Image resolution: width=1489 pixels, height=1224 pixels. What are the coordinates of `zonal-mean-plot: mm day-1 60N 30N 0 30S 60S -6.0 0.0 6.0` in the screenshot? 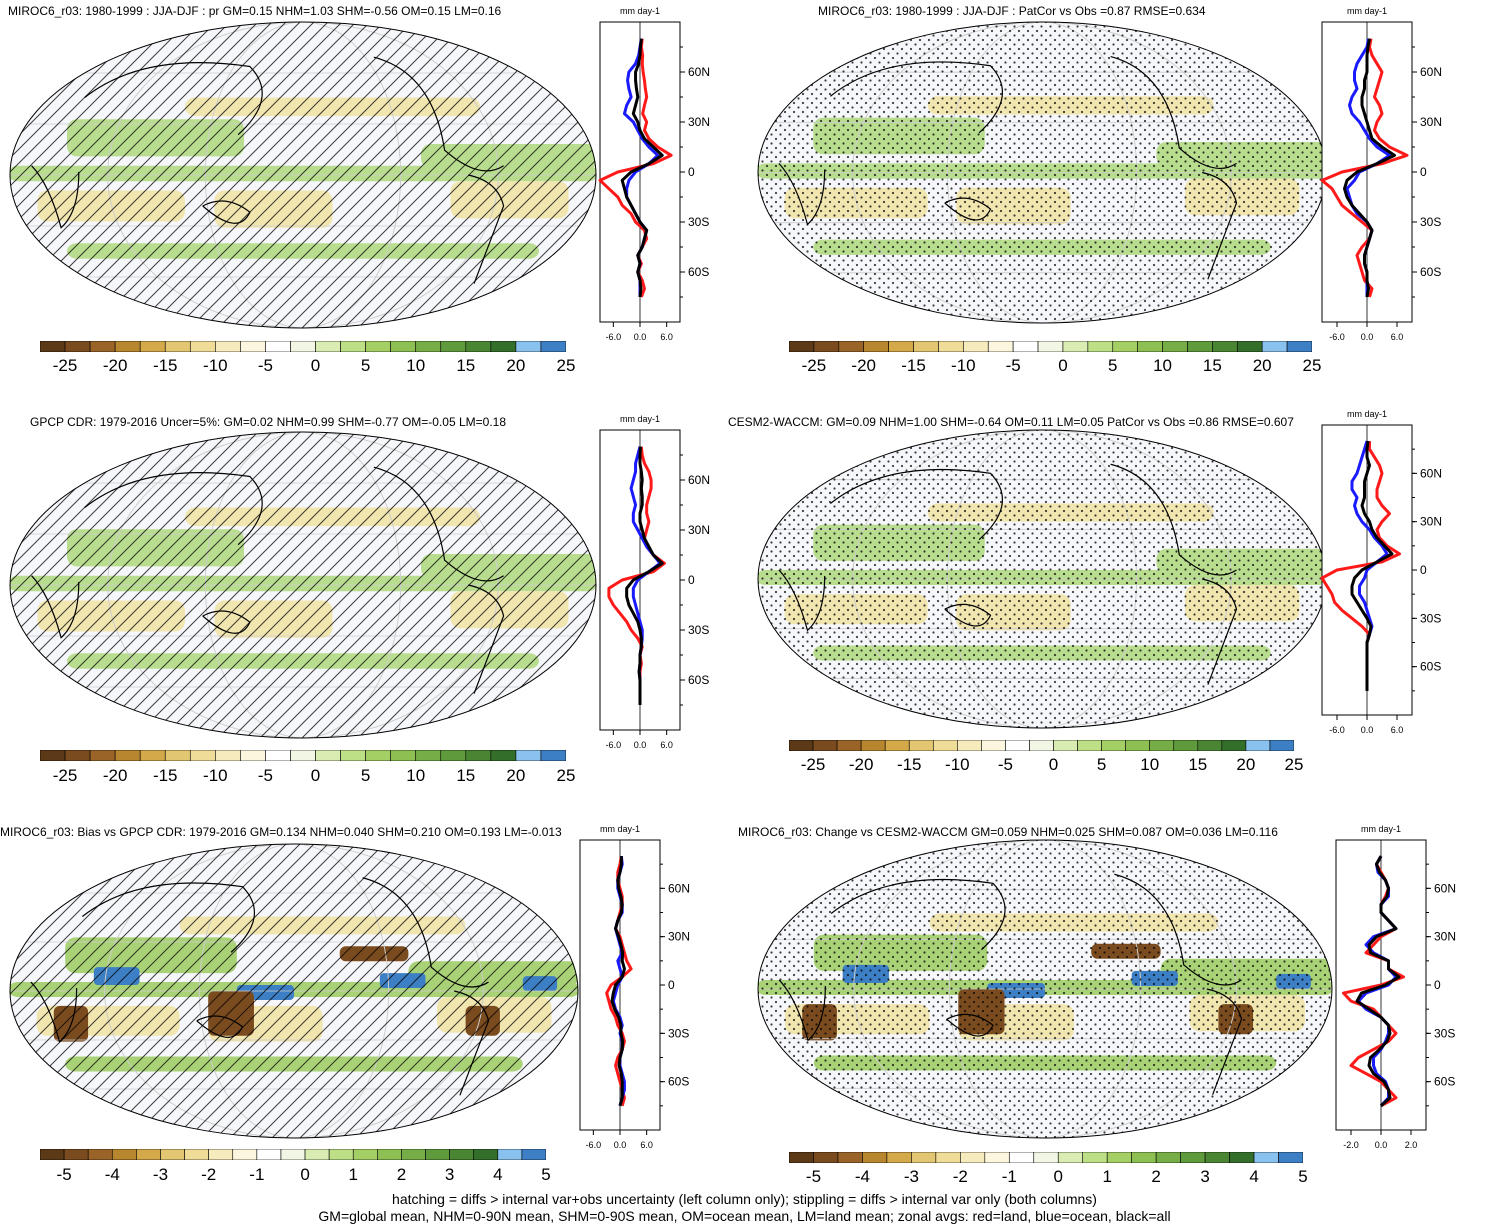 It's located at (654, 582).